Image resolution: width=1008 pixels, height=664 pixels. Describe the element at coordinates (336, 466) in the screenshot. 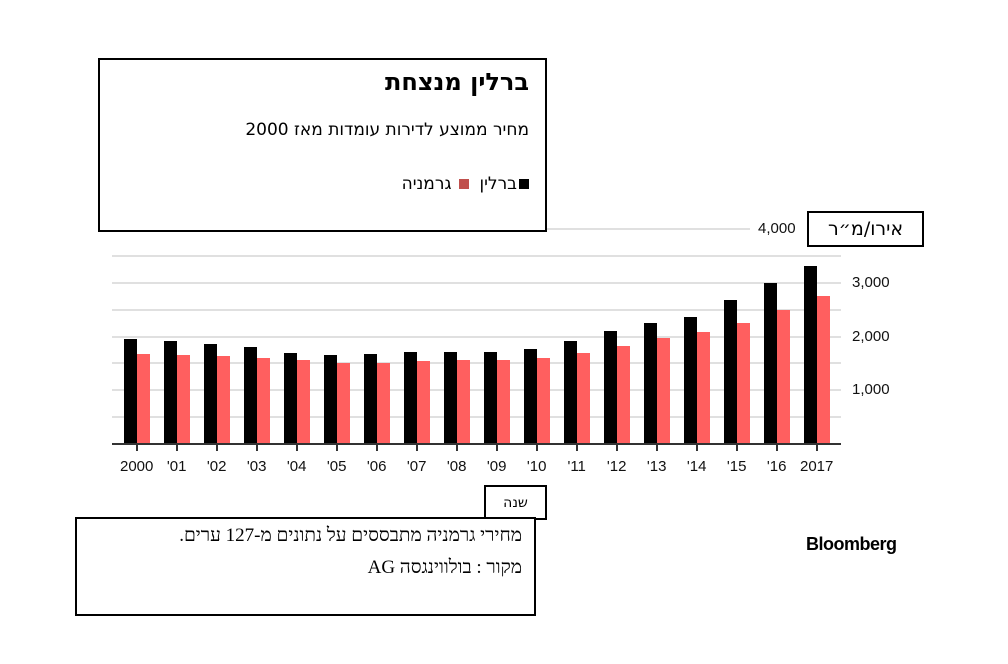

I see `x-tick-label: '05` at that location.